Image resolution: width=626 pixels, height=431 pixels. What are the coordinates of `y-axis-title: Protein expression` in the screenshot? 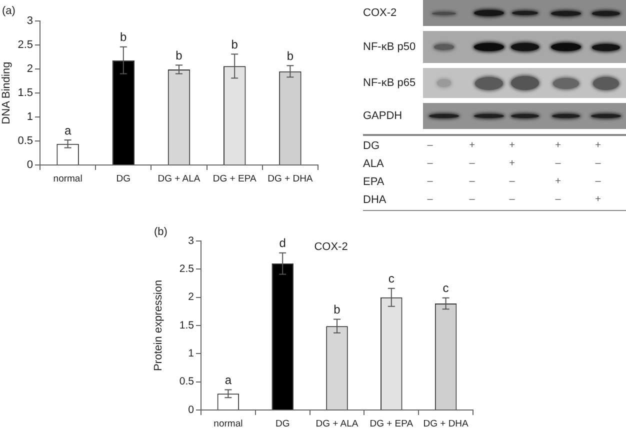 It's located at (158, 326).